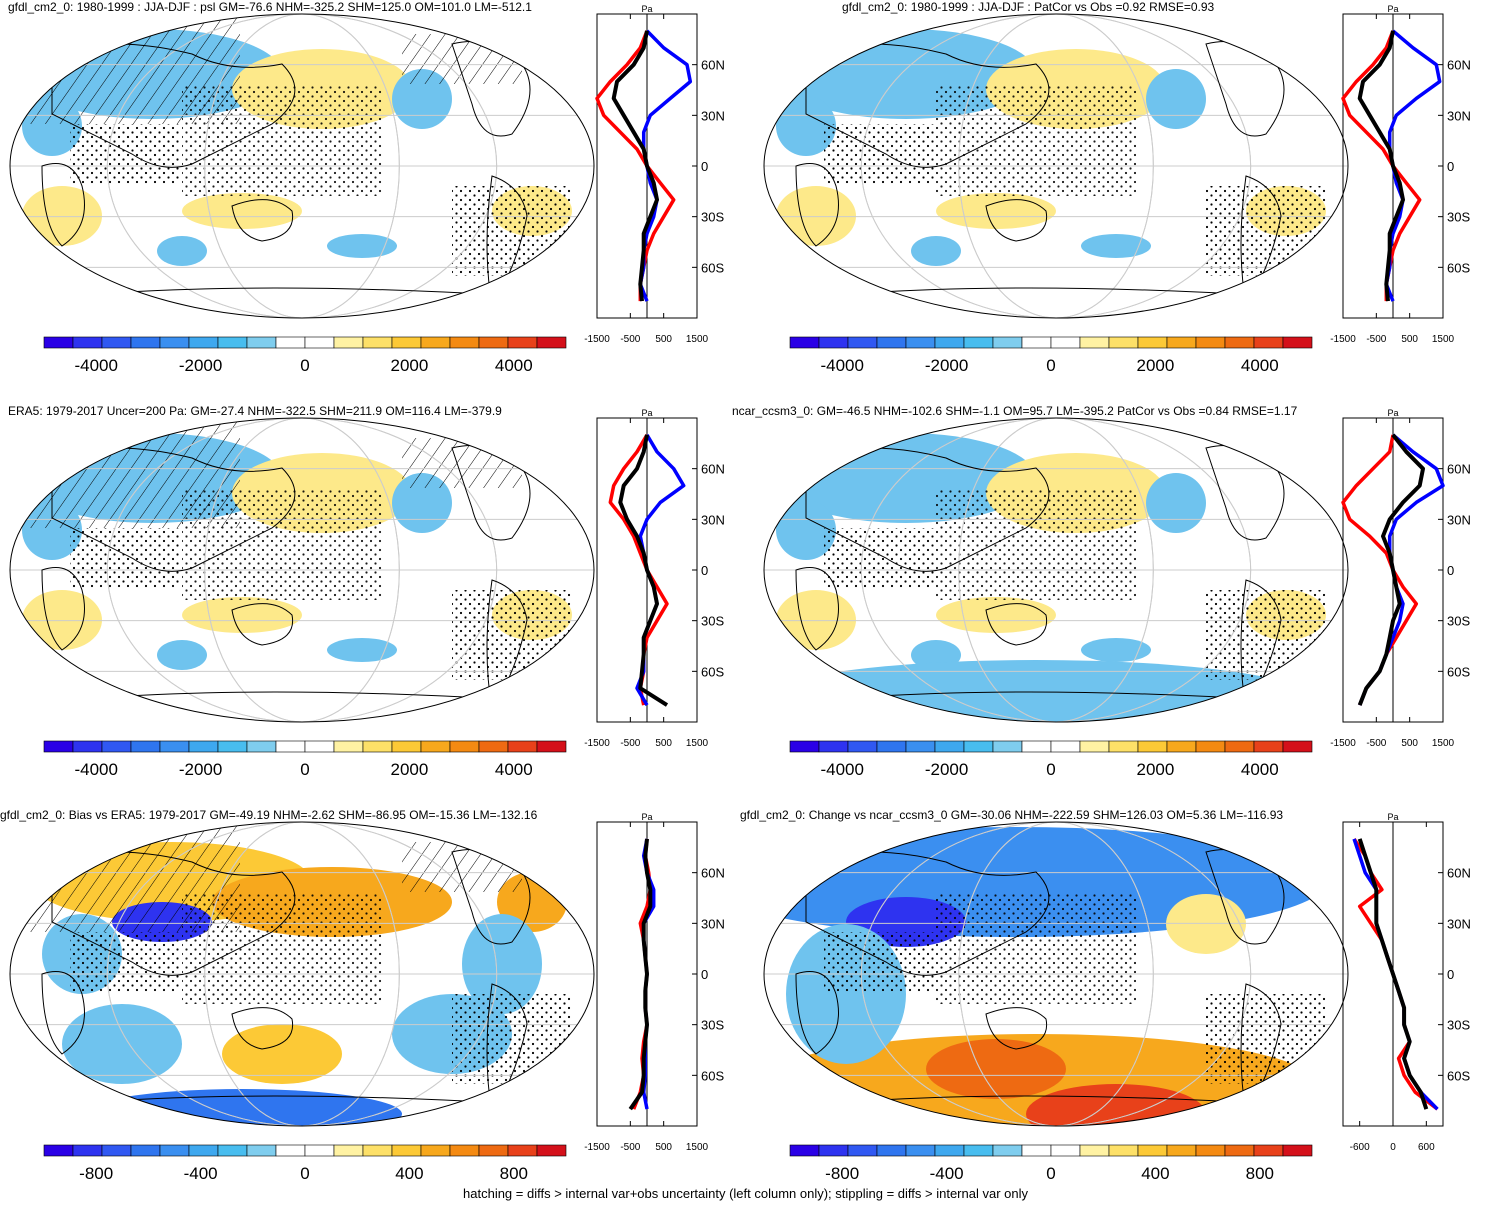 This screenshot has height=1208, width=1491. I want to click on colorbar-tick-label: 0, so click(1050, 1173).